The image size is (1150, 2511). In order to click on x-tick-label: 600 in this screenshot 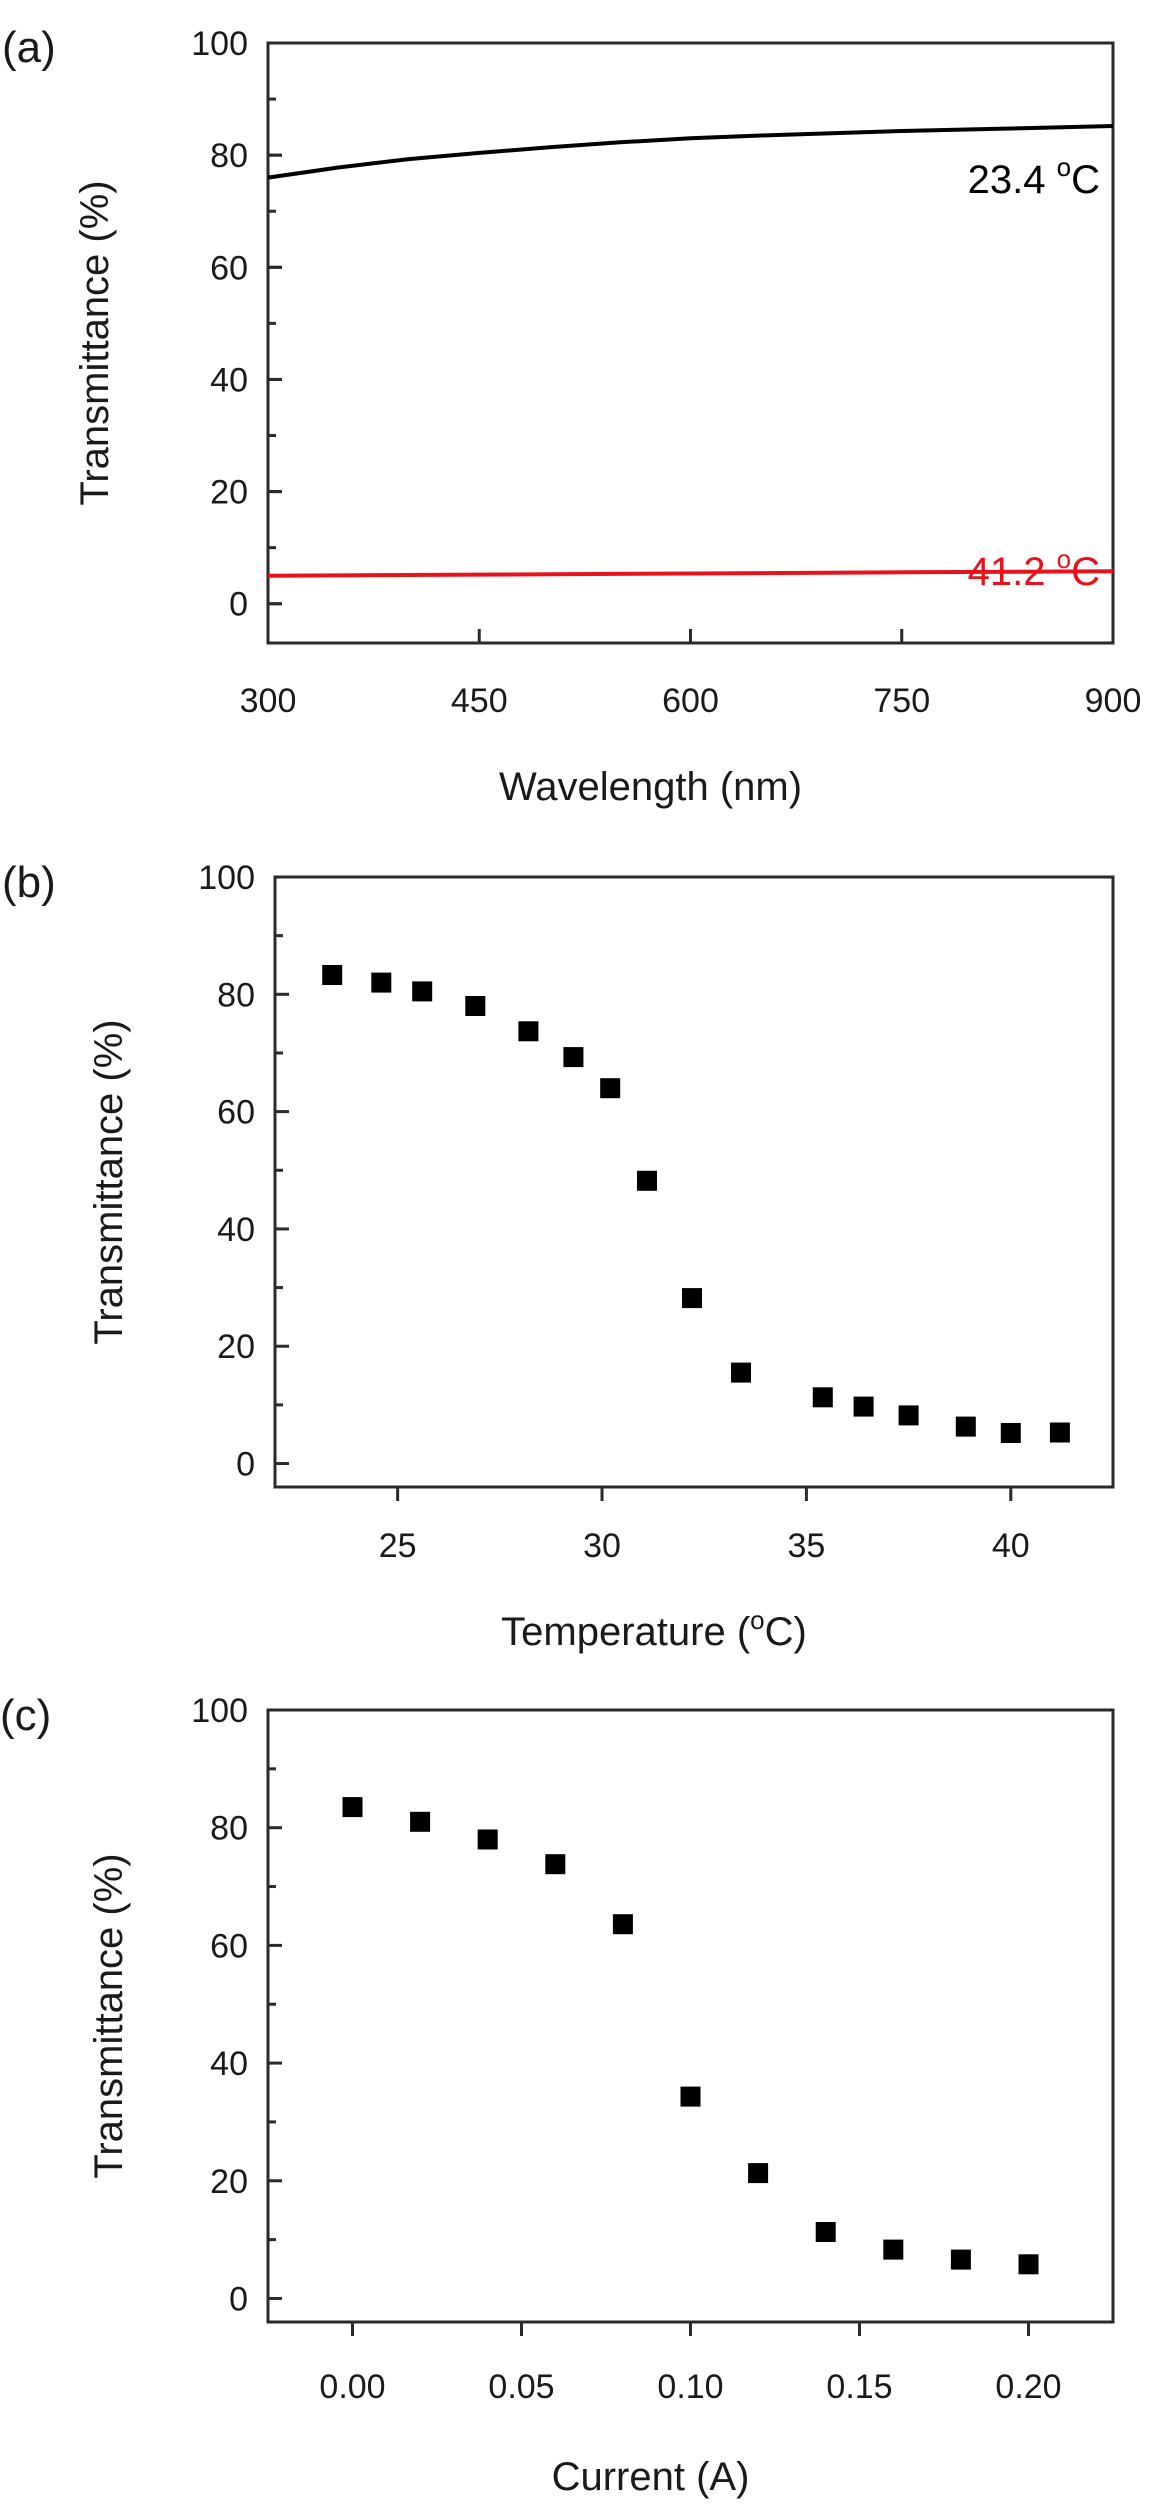, I will do `click(690, 701)`.